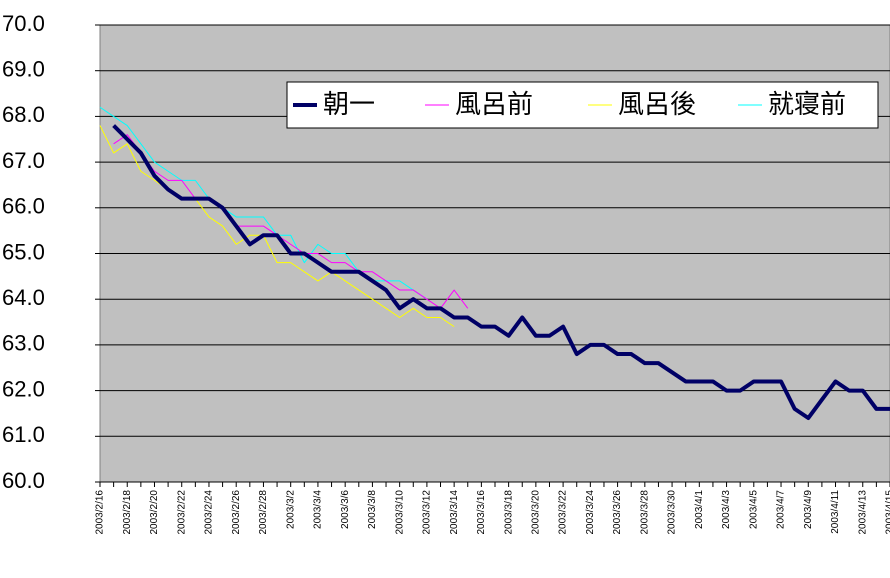 This screenshot has height=578, width=890. I want to click on x-tick-label: 2003/3/22, so click(563, 512).